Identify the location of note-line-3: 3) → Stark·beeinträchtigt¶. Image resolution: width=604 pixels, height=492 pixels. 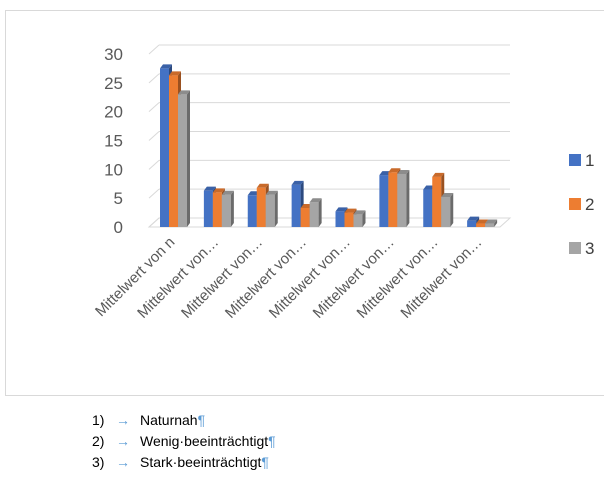
(184, 462).